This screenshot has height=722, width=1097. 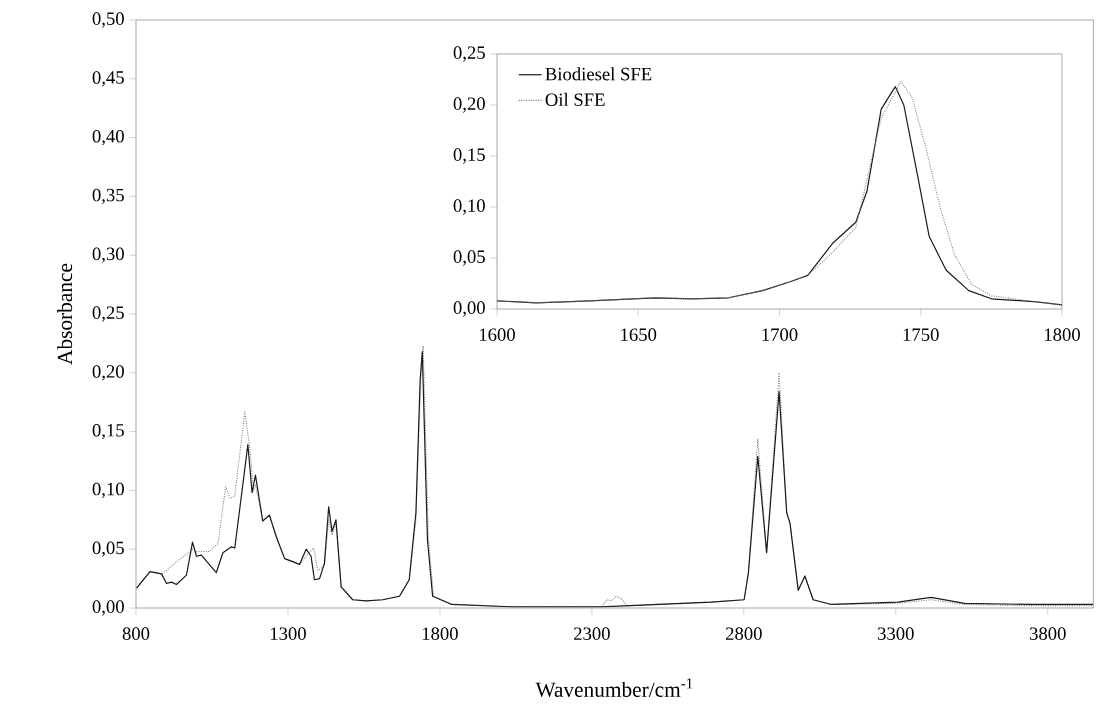 What do you see at coordinates (108, 137) in the screenshot?
I see `y-tick-label: 0,40` at bounding box center [108, 137].